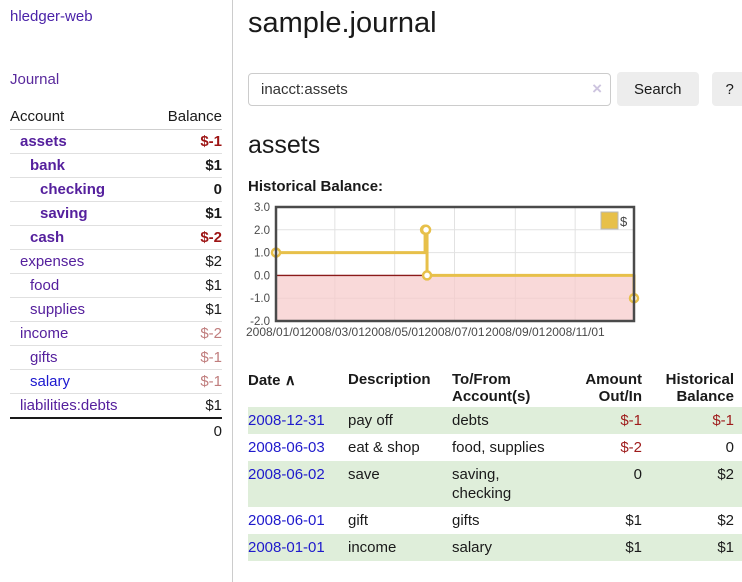 The image size is (742, 582). What do you see at coordinates (631, 420) in the screenshot?
I see `register-amount: $-1` at bounding box center [631, 420].